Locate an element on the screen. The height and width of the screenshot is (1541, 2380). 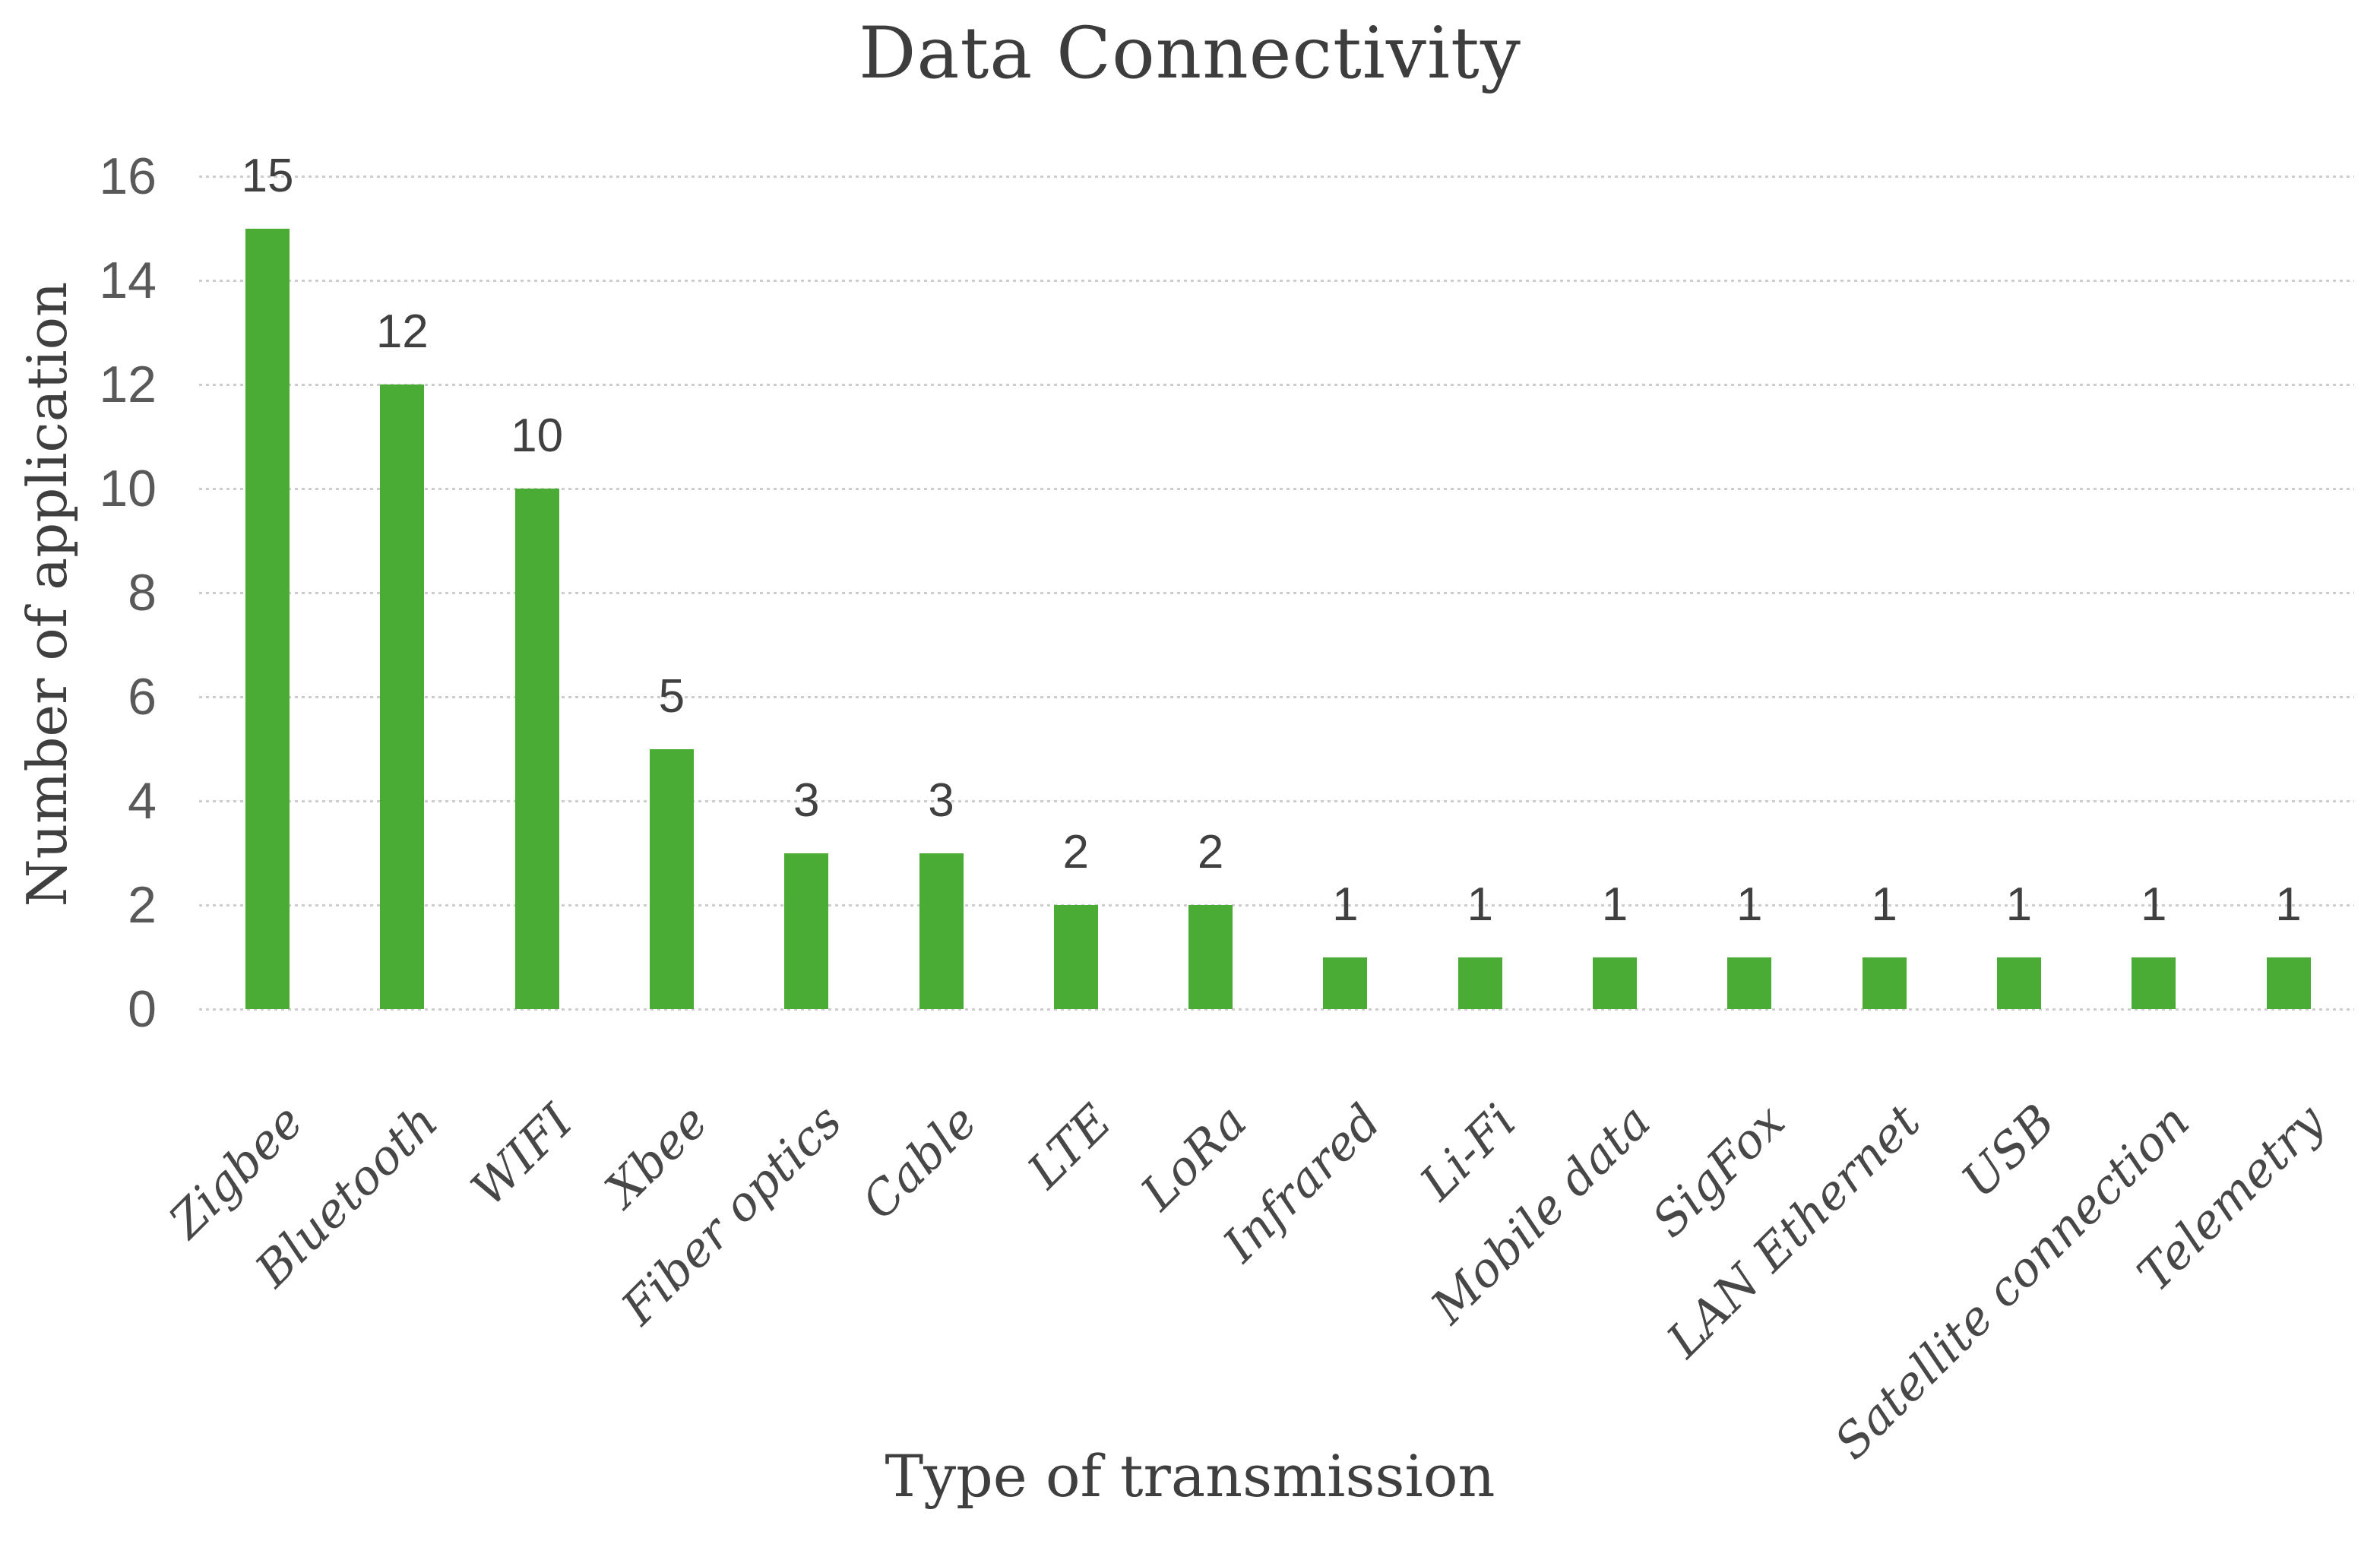
value-label-bluetooth: 12 is located at coordinates (402, 332).